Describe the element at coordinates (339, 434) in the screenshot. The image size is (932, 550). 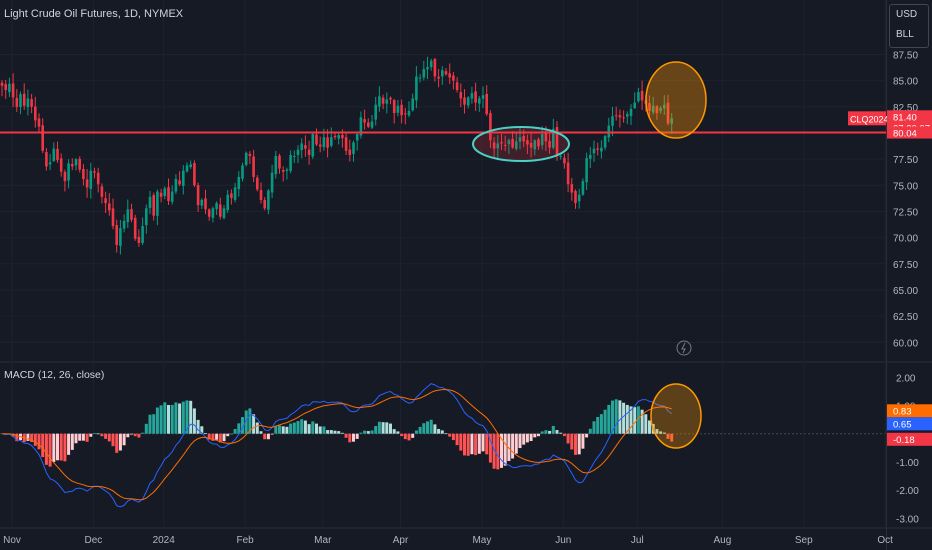
I see `macd-histogram` at that location.